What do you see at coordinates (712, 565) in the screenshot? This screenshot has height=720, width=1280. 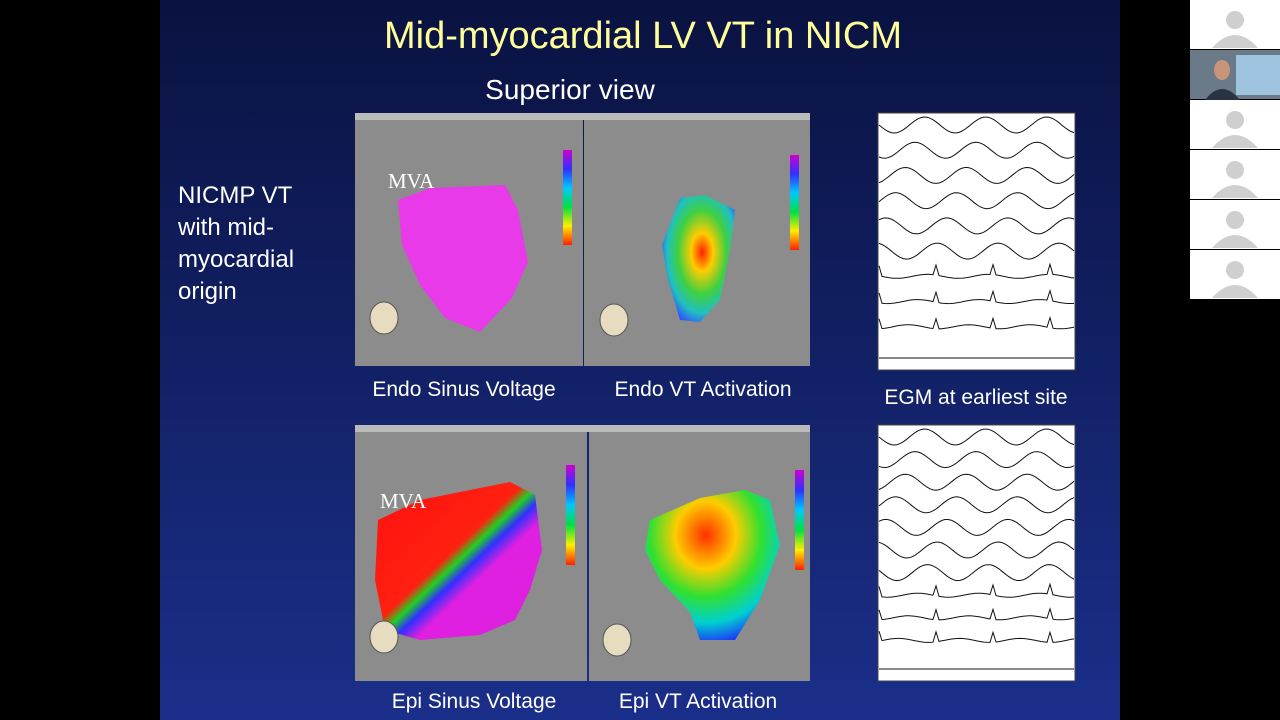 I see `epi-activation-map` at bounding box center [712, 565].